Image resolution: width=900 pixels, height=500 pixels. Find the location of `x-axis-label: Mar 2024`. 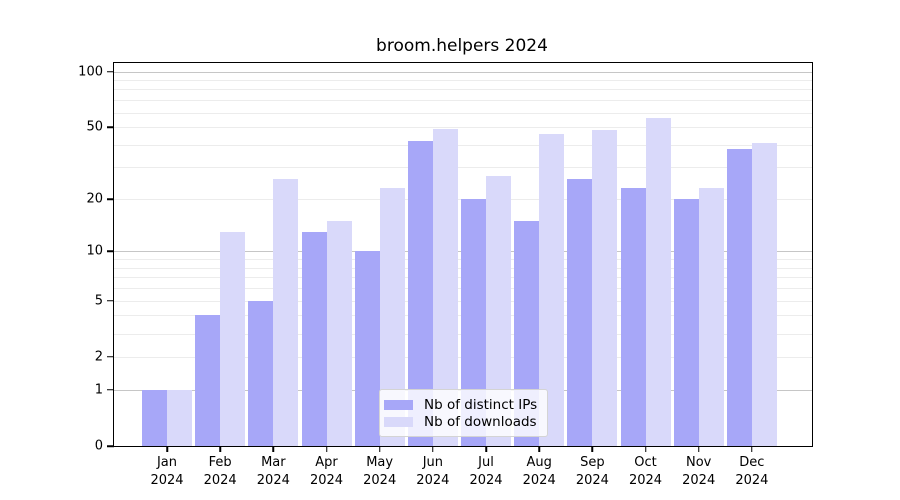

x-axis-label: Mar 2024 is located at coordinates (273, 471).